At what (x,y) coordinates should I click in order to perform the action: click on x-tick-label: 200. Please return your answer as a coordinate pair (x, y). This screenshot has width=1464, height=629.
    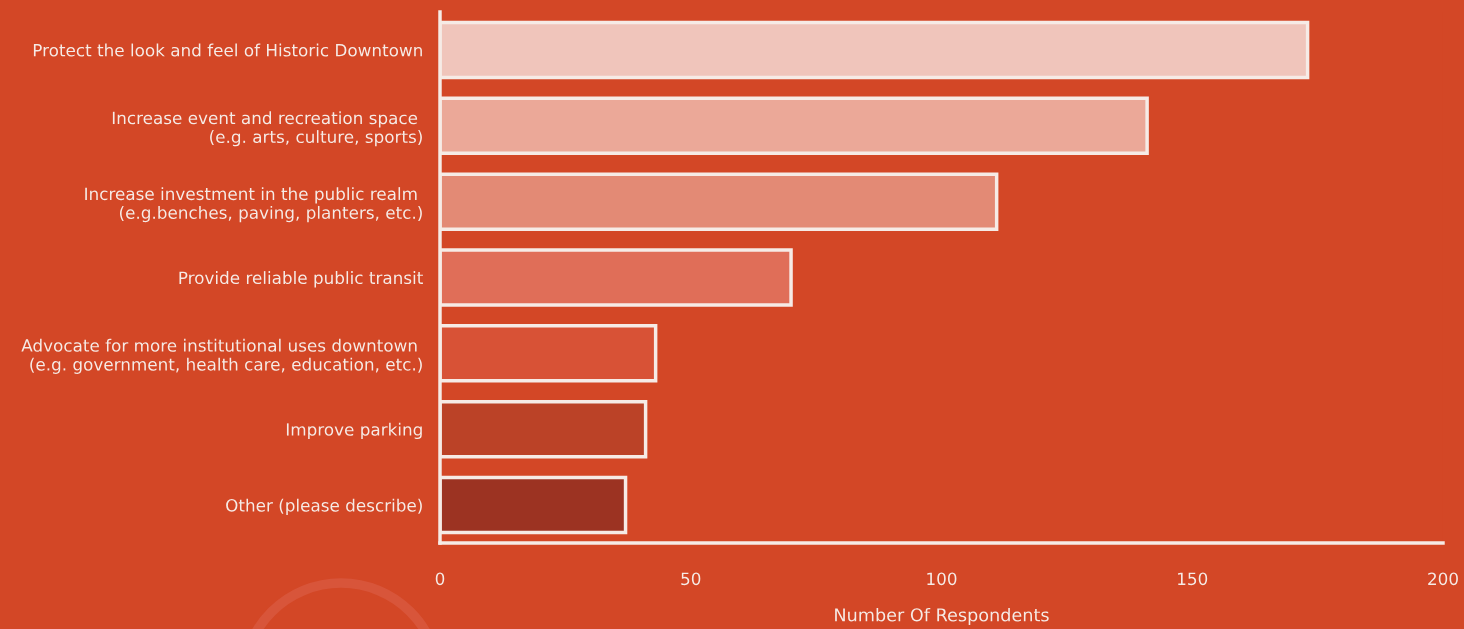
    Looking at the image, I should click on (1443, 579).